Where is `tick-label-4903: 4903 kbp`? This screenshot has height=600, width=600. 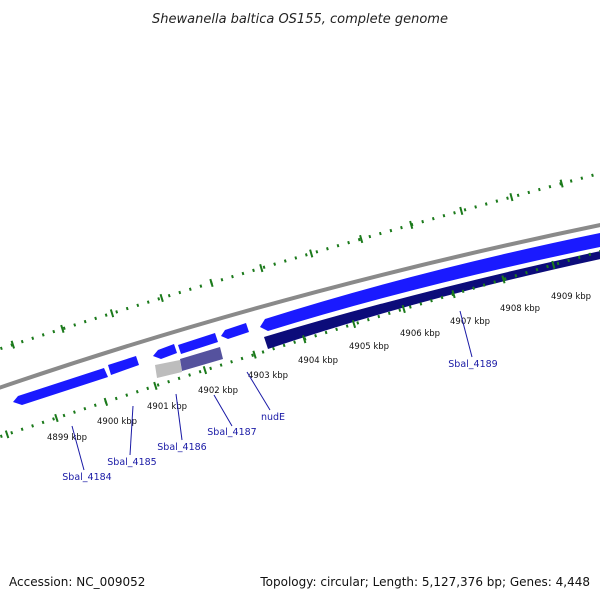
tick-label-4903: 4903 kbp is located at coordinates (268, 376).